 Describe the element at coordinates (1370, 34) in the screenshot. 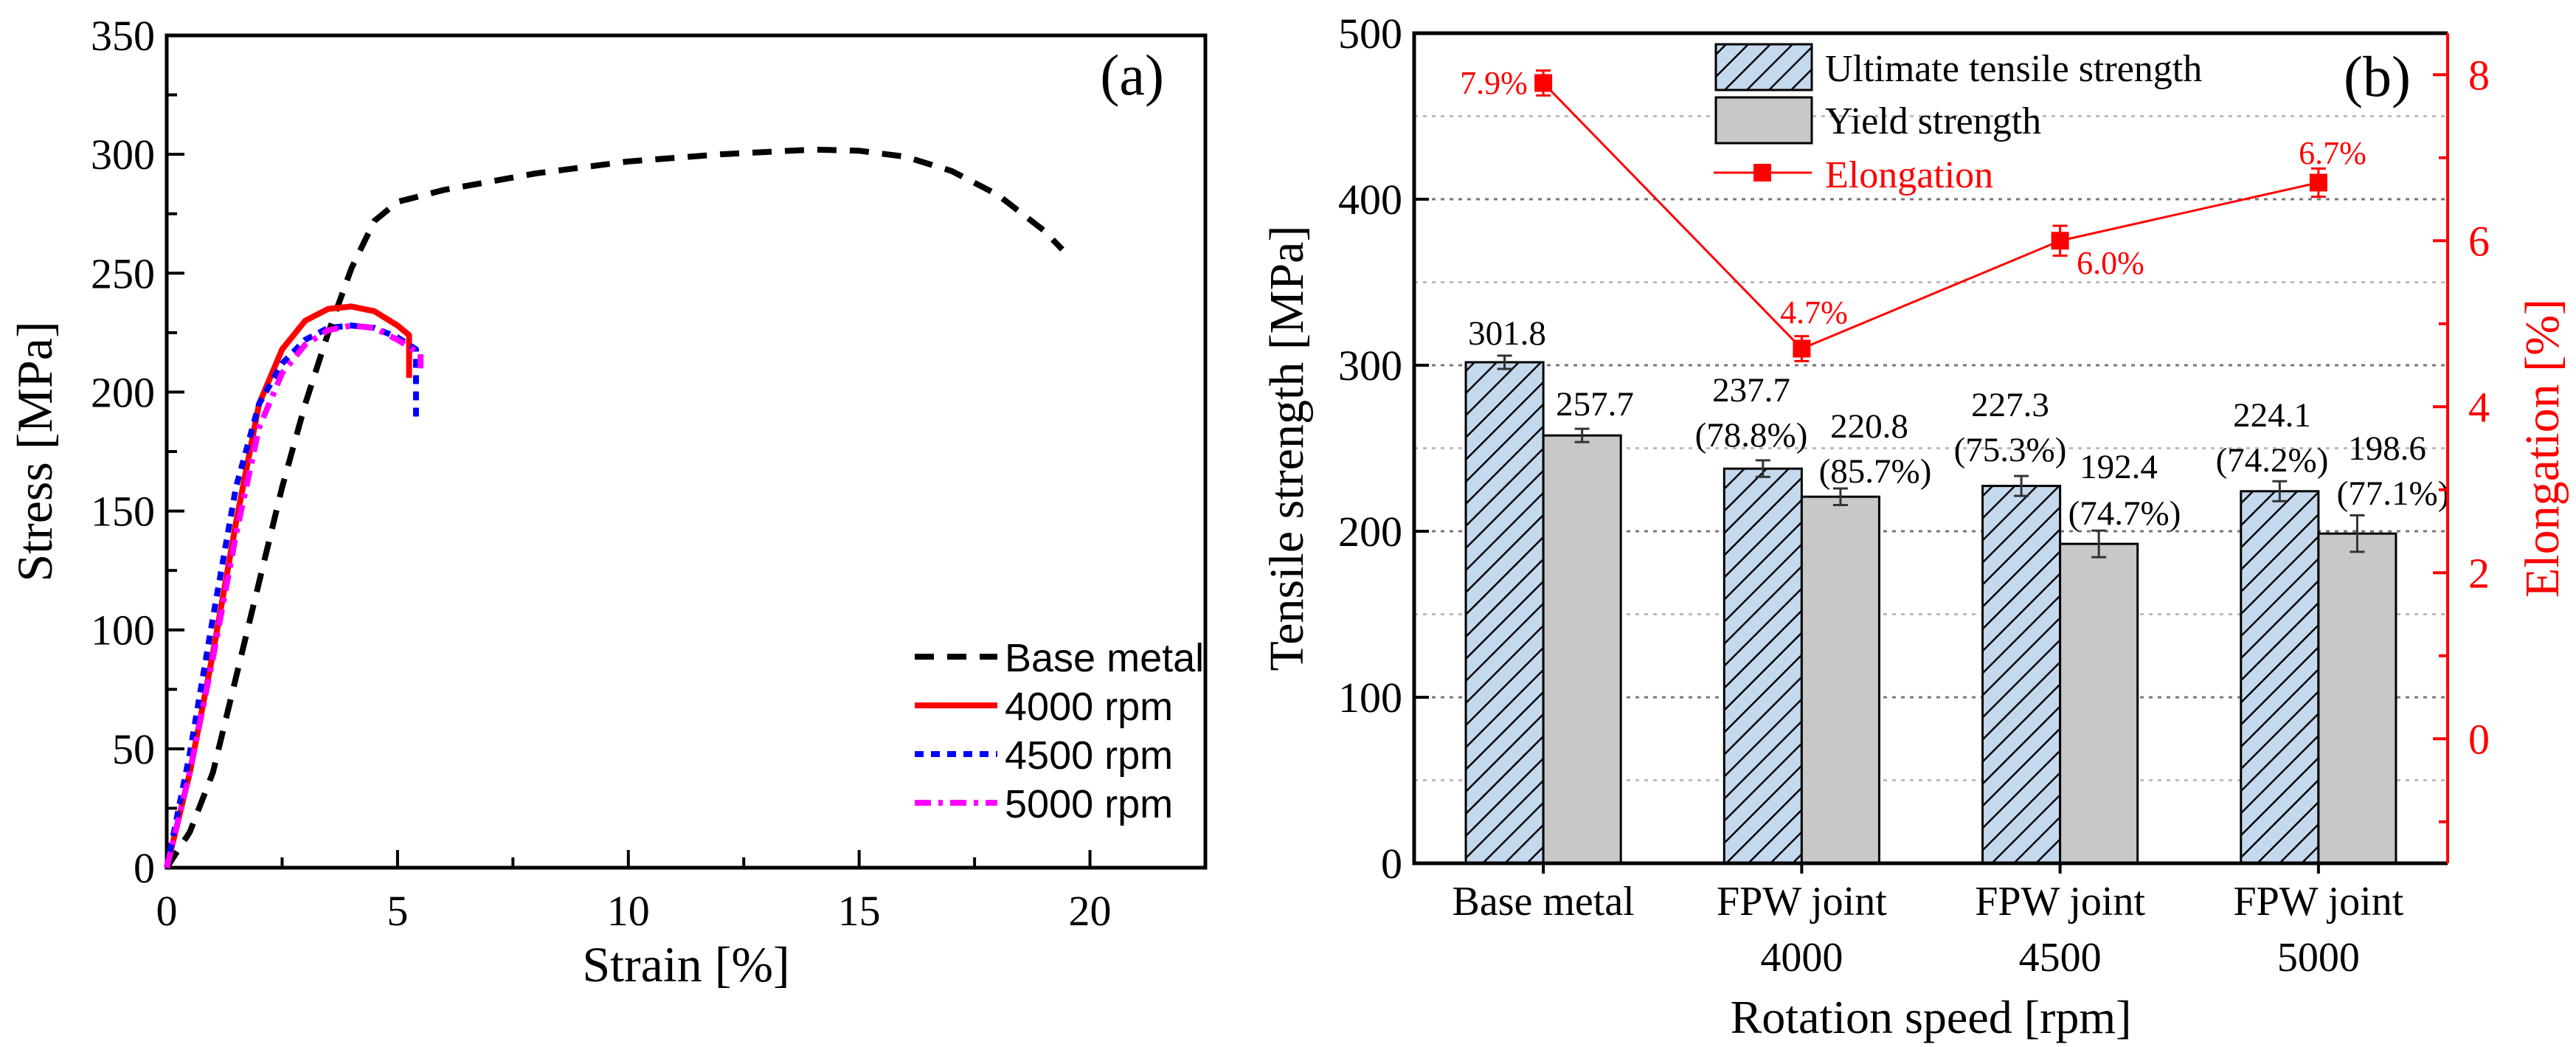

I see `y-tick-label: 500` at that location.